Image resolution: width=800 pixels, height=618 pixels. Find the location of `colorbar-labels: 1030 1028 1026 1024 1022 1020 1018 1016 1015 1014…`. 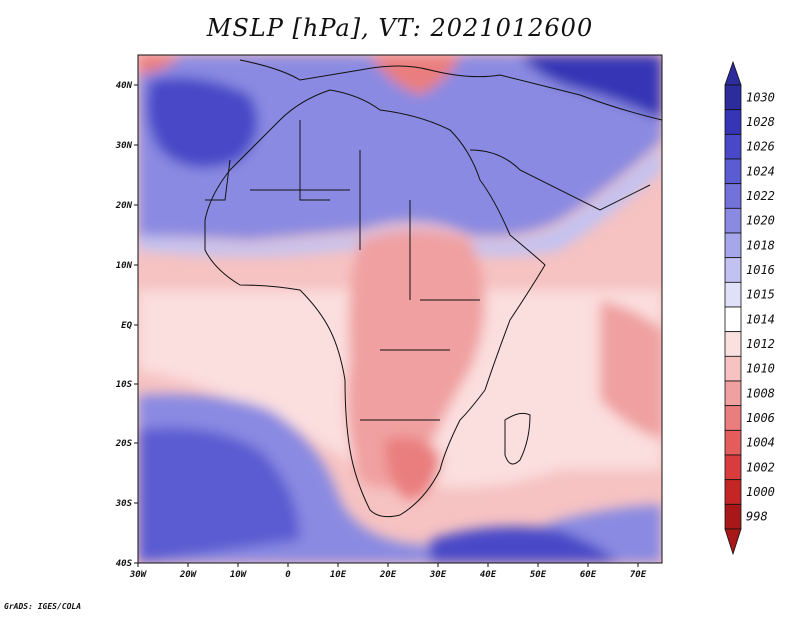

colorbar-labels: 1030 1028 1026 1024 1022 1020 1018 1016 1015 1014… is located at coordinates (760, 306).